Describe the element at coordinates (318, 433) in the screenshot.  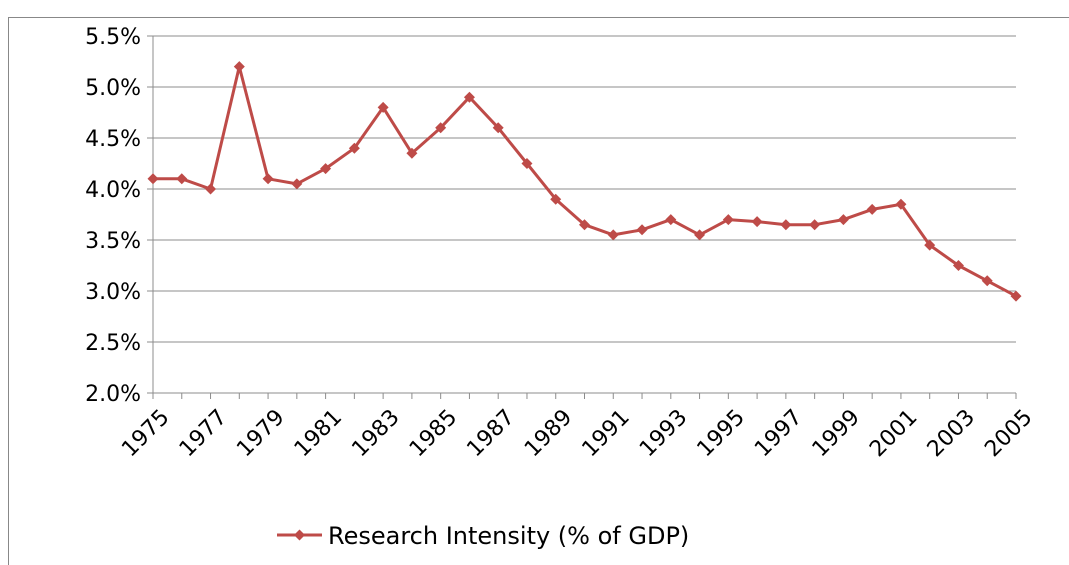
I see `x-tick-label: 1981` at that location.